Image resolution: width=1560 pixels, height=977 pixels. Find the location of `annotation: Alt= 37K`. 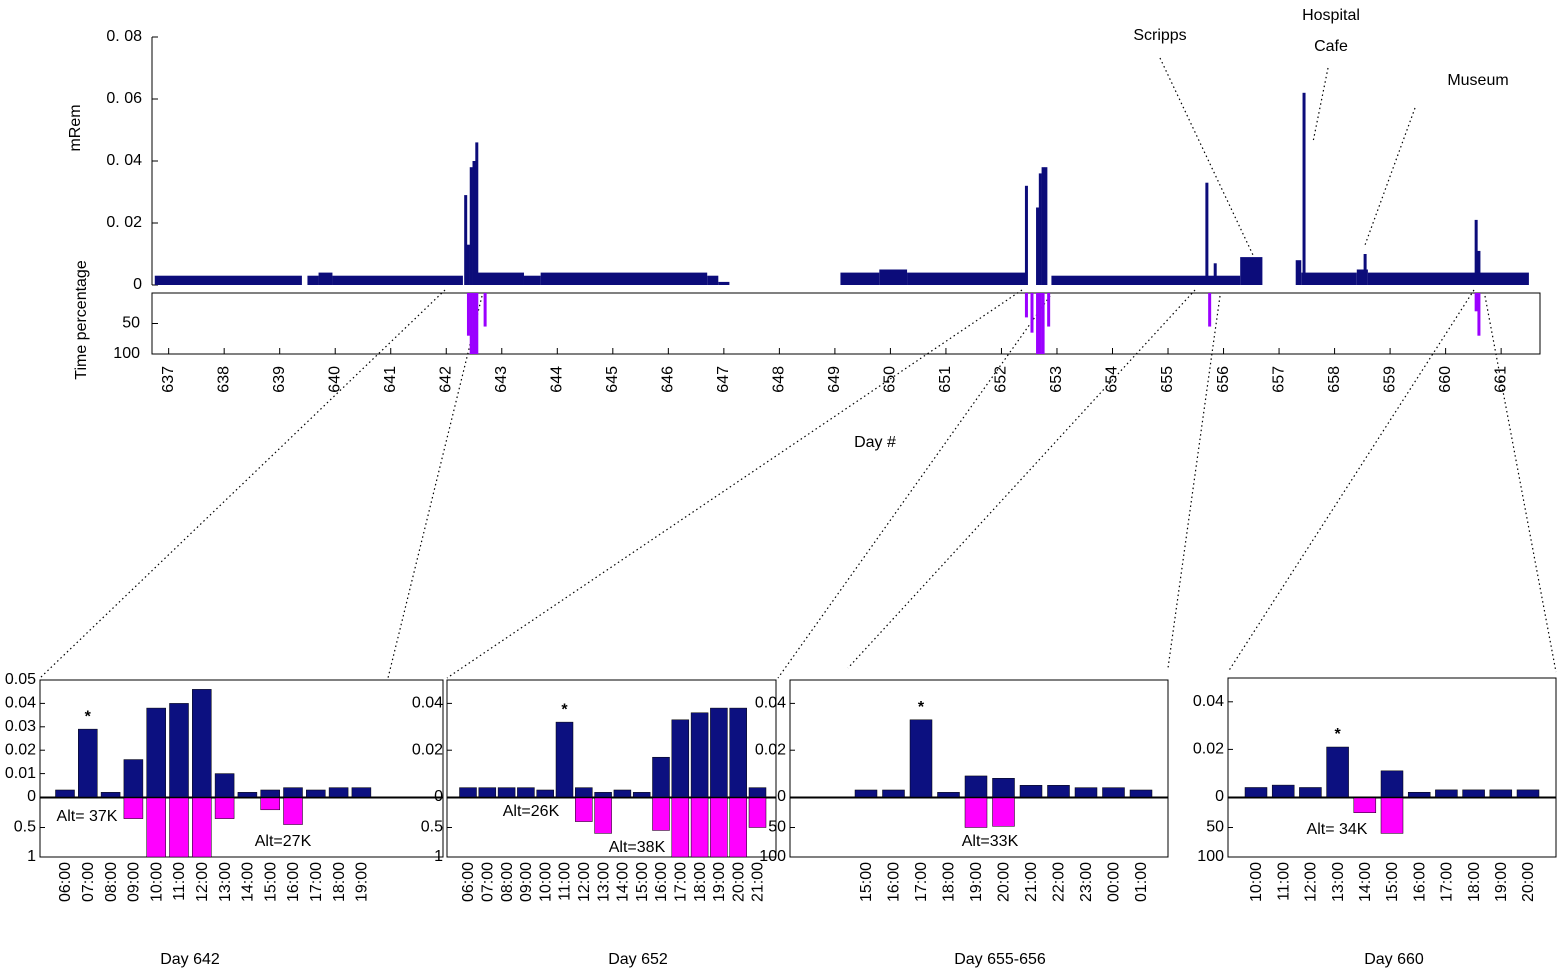

annotation: Alt= 37K is located at coordinates (87, 816).